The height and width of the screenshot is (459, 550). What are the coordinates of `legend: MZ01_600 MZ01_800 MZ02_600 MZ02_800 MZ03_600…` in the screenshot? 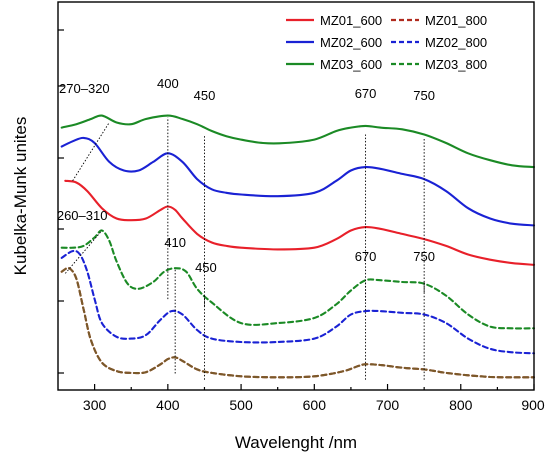 It's located at (386, 42).